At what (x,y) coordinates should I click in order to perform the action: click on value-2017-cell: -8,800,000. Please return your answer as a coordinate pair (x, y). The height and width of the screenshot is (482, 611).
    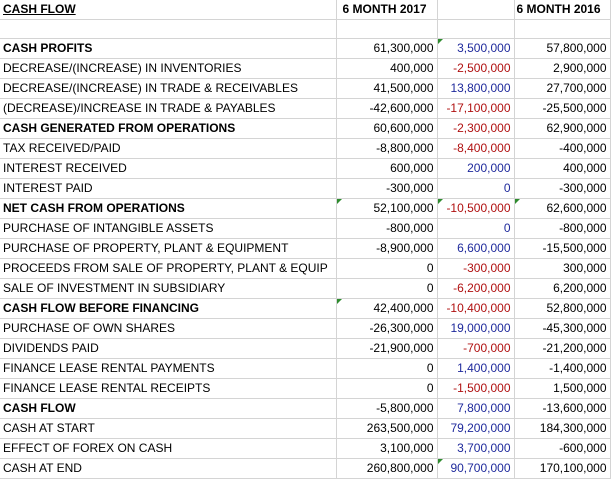
    Looking at the image, I should click on (387, 148).